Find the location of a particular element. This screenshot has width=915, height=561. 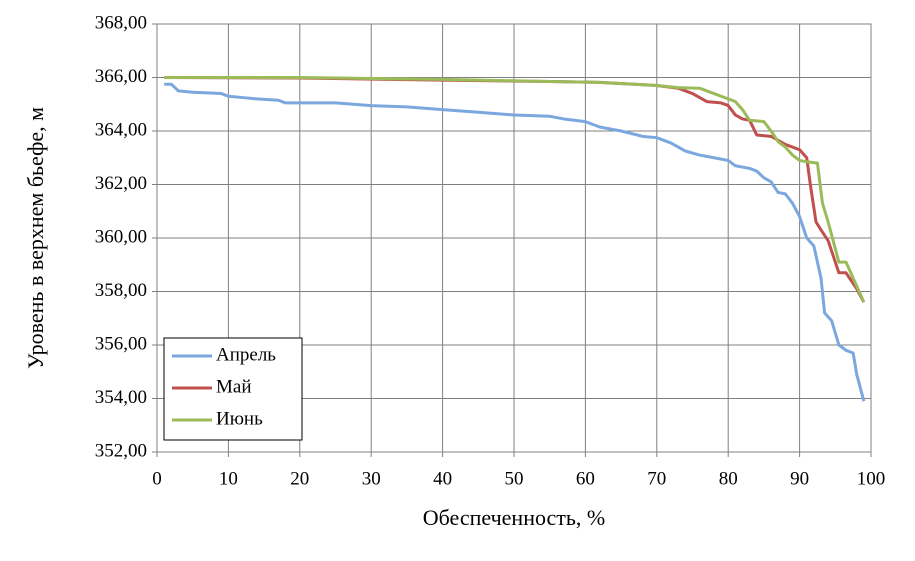

y-tick-label: 352,00 is located at coordinates (121, 450).